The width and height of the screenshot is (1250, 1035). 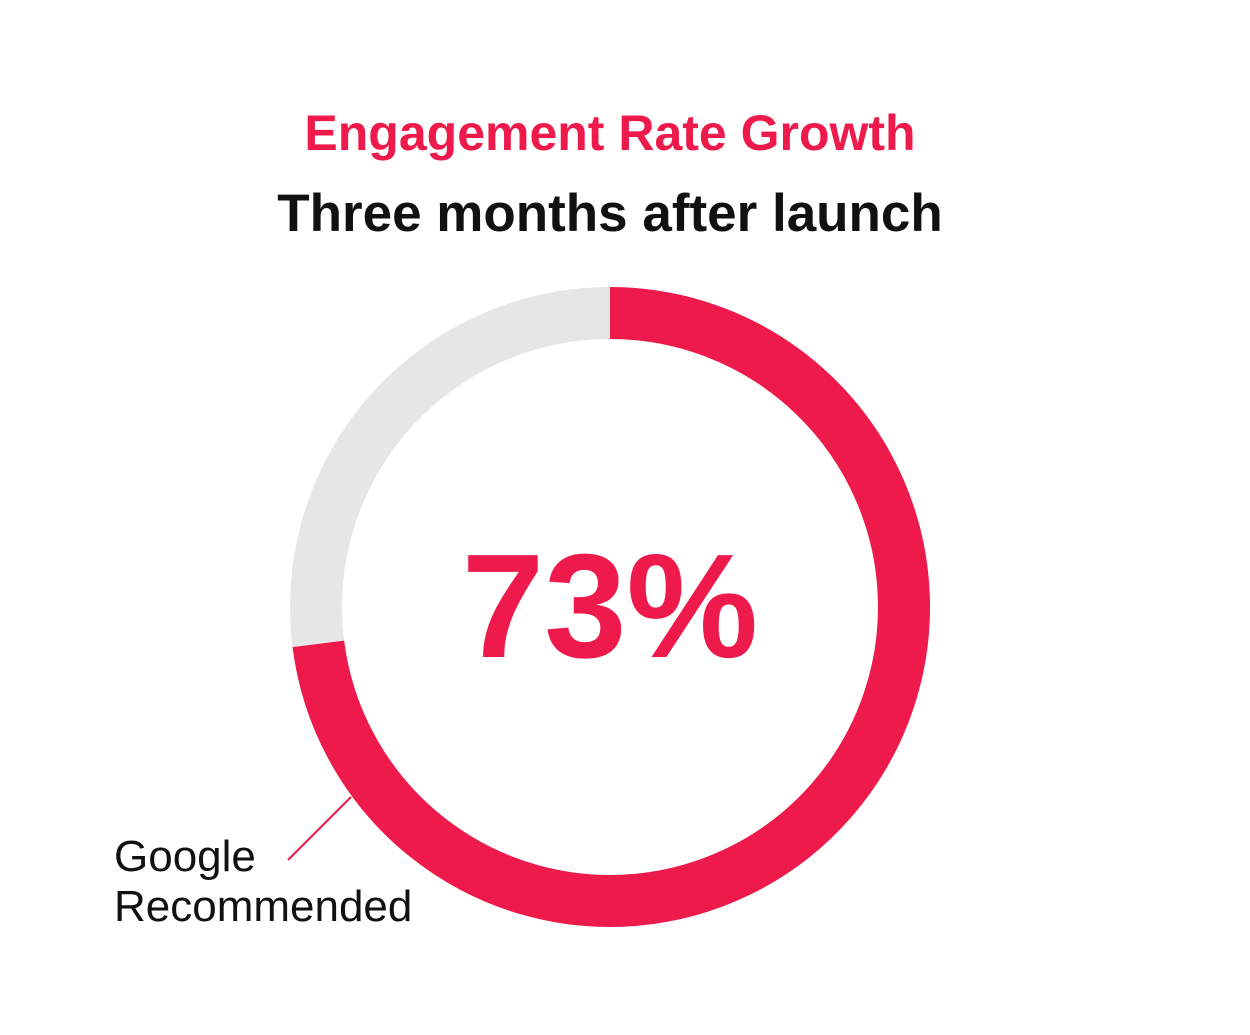 What do you see at coordinates (185, 856) in the screenshot?
I see `callout-label-line1: Google` at bounding box center [185, 856].